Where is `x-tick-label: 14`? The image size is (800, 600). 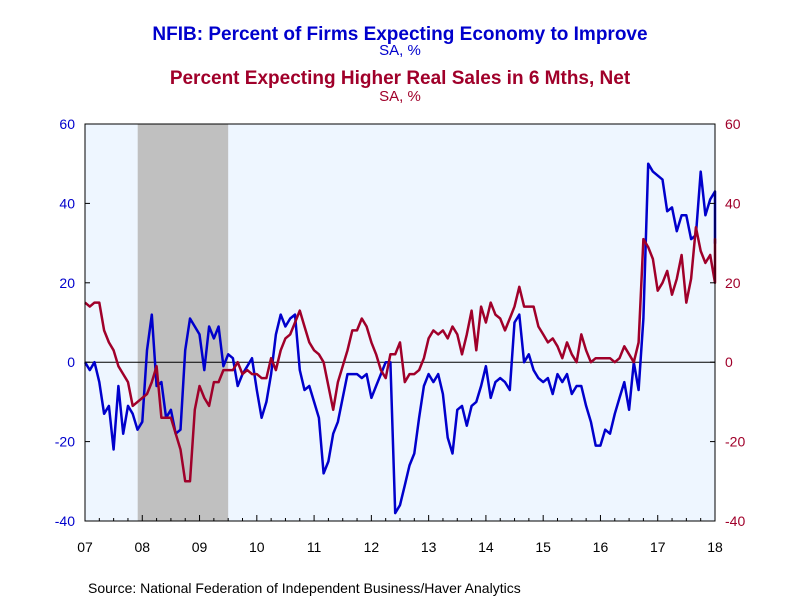
x-tick-label: 14 is located at coordinates (486, 547).